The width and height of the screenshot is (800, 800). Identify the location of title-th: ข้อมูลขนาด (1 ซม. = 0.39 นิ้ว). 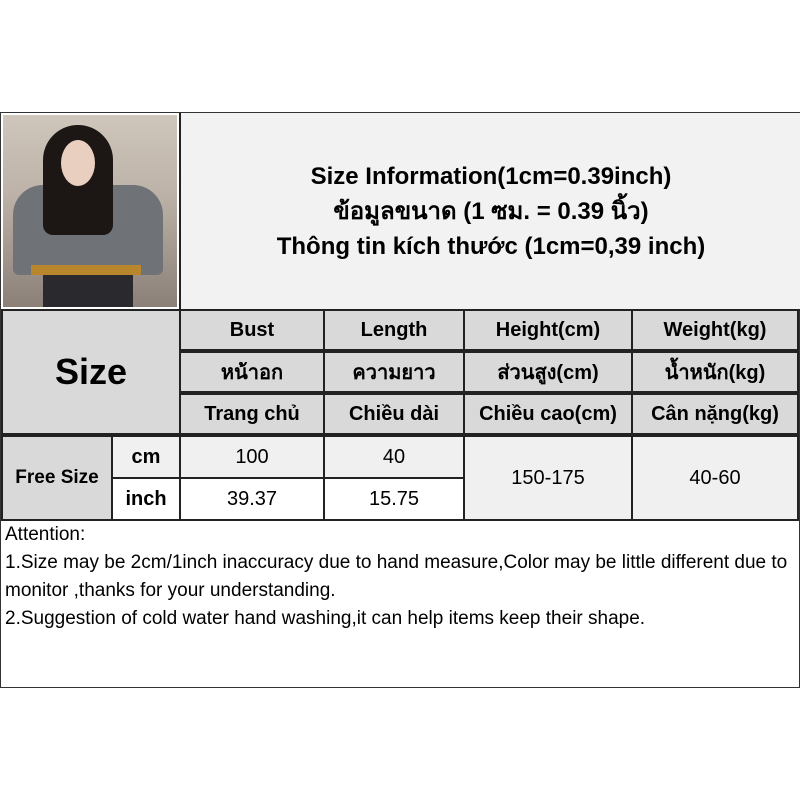
(491, 211).